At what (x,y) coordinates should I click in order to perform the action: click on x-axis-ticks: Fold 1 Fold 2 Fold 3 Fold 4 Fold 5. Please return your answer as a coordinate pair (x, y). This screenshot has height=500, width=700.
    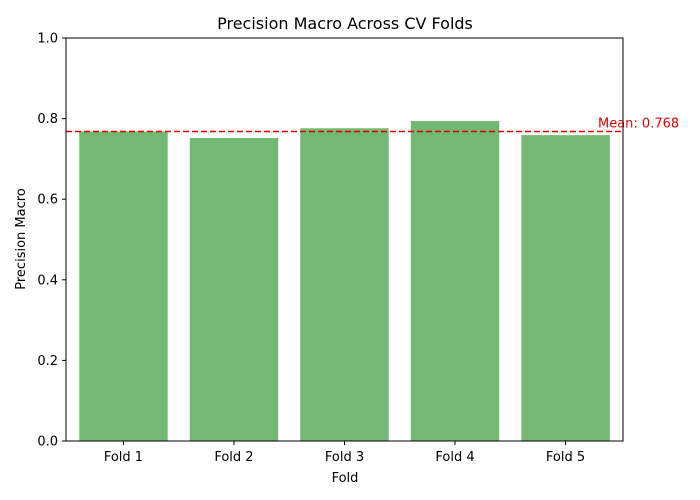
    Looking at the image, I should click on (344, 453).